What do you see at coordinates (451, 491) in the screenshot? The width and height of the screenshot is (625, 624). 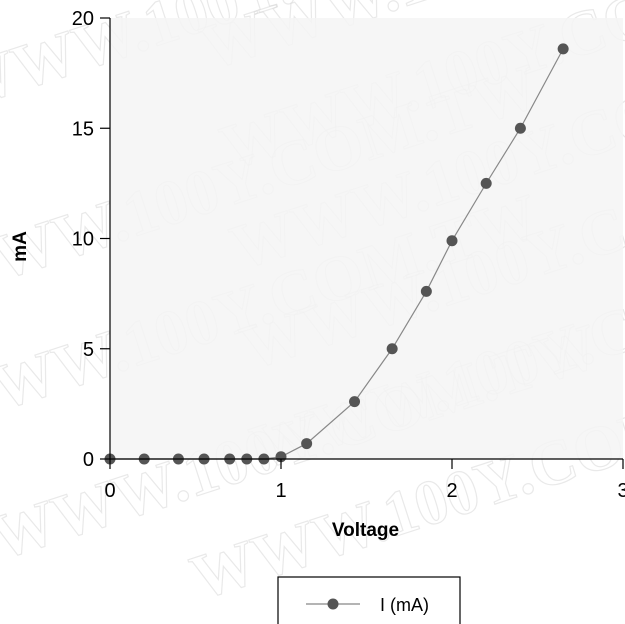 I see `x-tick-label: 2` at bounding box center [451, 491].